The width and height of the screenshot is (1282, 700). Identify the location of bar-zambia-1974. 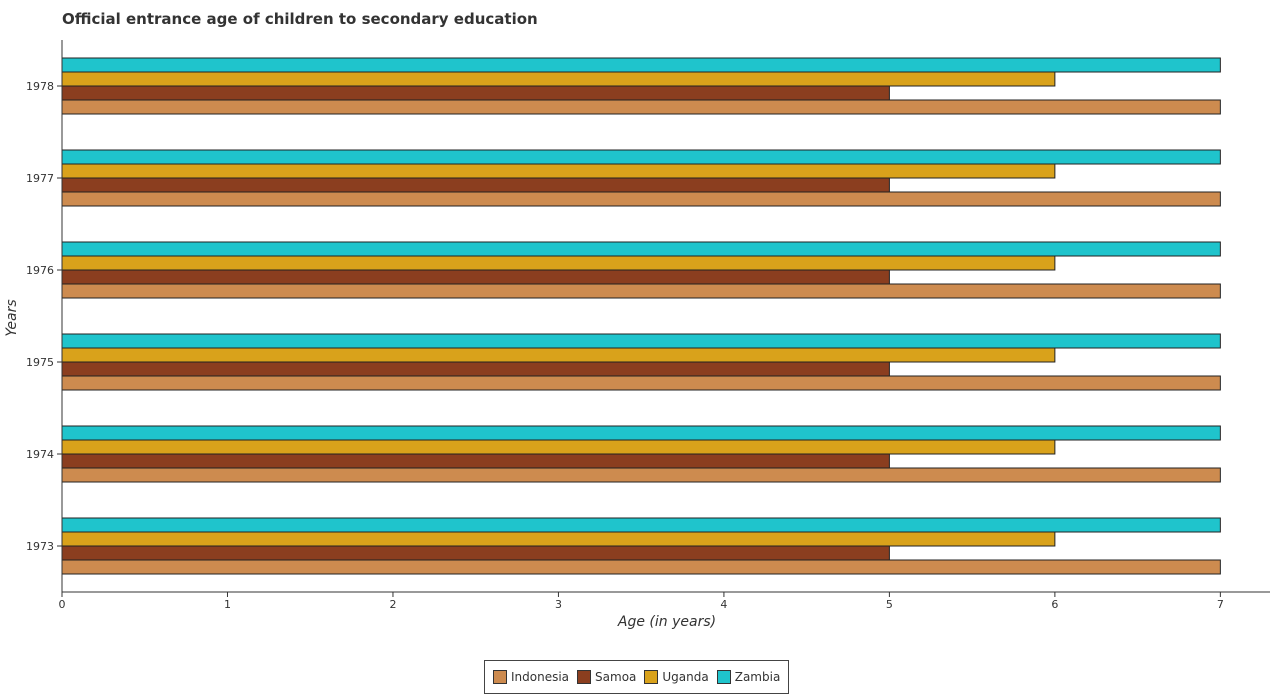
(641, 433).